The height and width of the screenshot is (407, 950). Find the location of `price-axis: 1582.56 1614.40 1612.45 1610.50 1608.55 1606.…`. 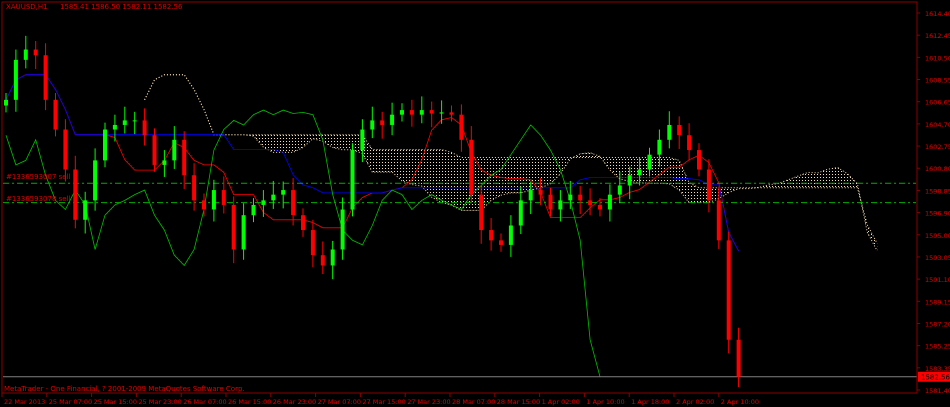

price-axis: 1582.56 1614.40 1612.45 1610.50 1608.55 1606.… is located at coordinates (933, 198).